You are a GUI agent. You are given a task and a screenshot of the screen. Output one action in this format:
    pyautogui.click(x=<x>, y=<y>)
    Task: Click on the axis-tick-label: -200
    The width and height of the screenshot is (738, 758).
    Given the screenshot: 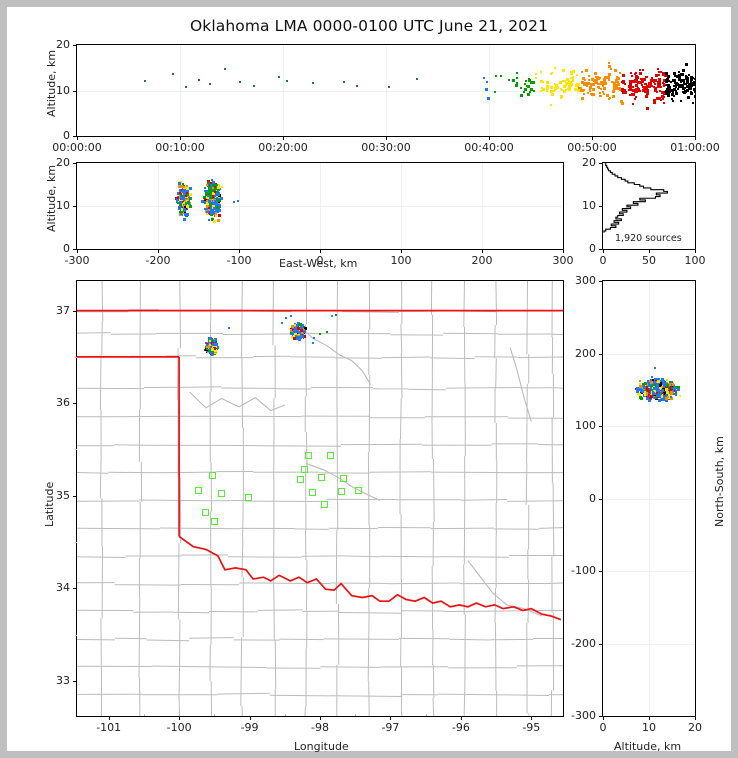 What is the action you would take?
    pyautogui.click(x=583, y=643)
    